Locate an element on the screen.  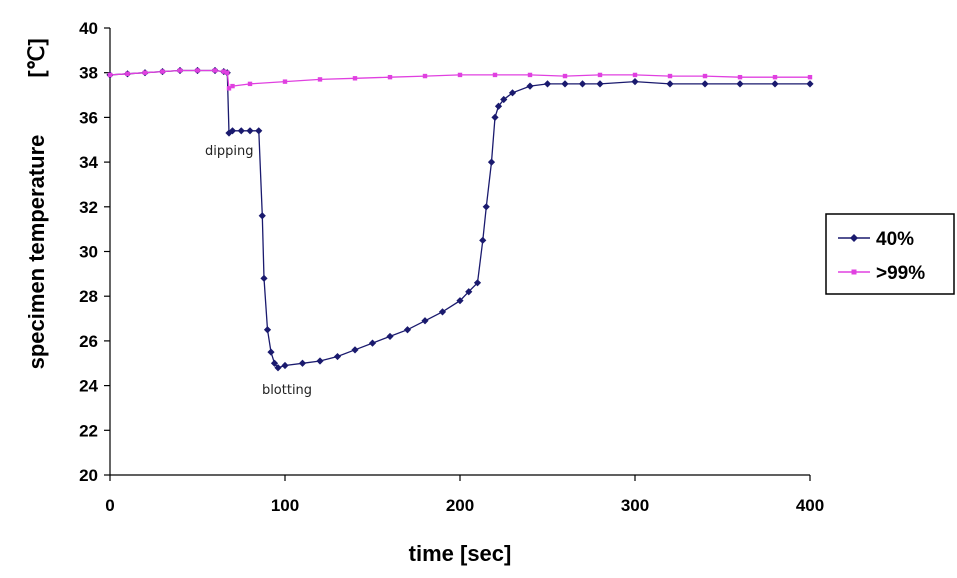
y-tick-label: 40 is located at coordinates (88, 28).